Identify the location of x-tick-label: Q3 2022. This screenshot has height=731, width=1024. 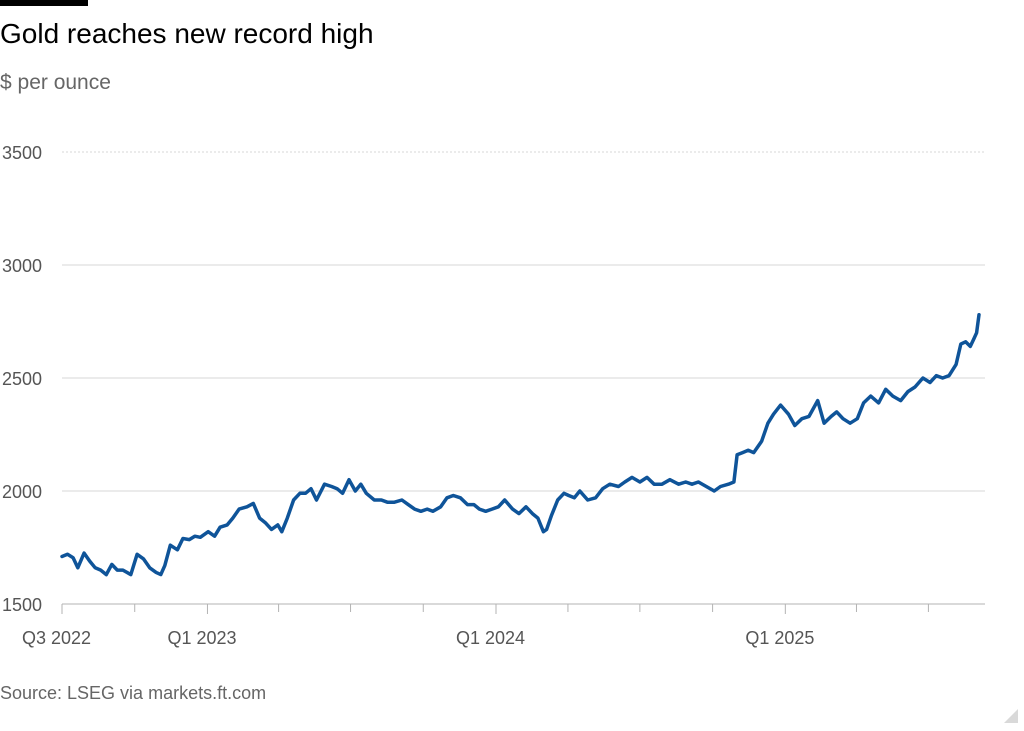
(56, 638).